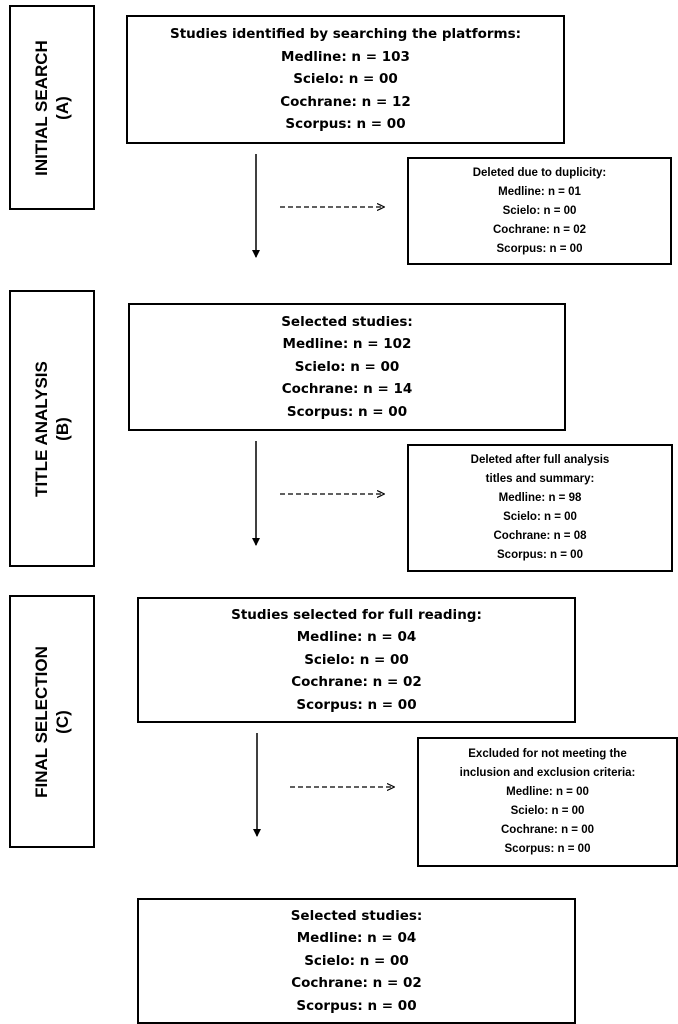  Describe the element at coordinates (547, 773) in the screenshot. I see `box-heading-line-2: inclusion and exclusion criteria:` at that location.